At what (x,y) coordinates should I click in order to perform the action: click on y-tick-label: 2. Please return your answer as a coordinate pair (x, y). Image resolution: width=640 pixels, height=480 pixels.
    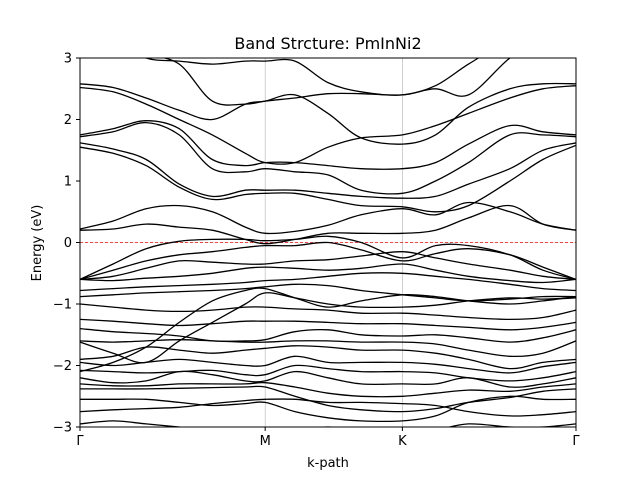
    Looking at the image, I should click on (68, 120).